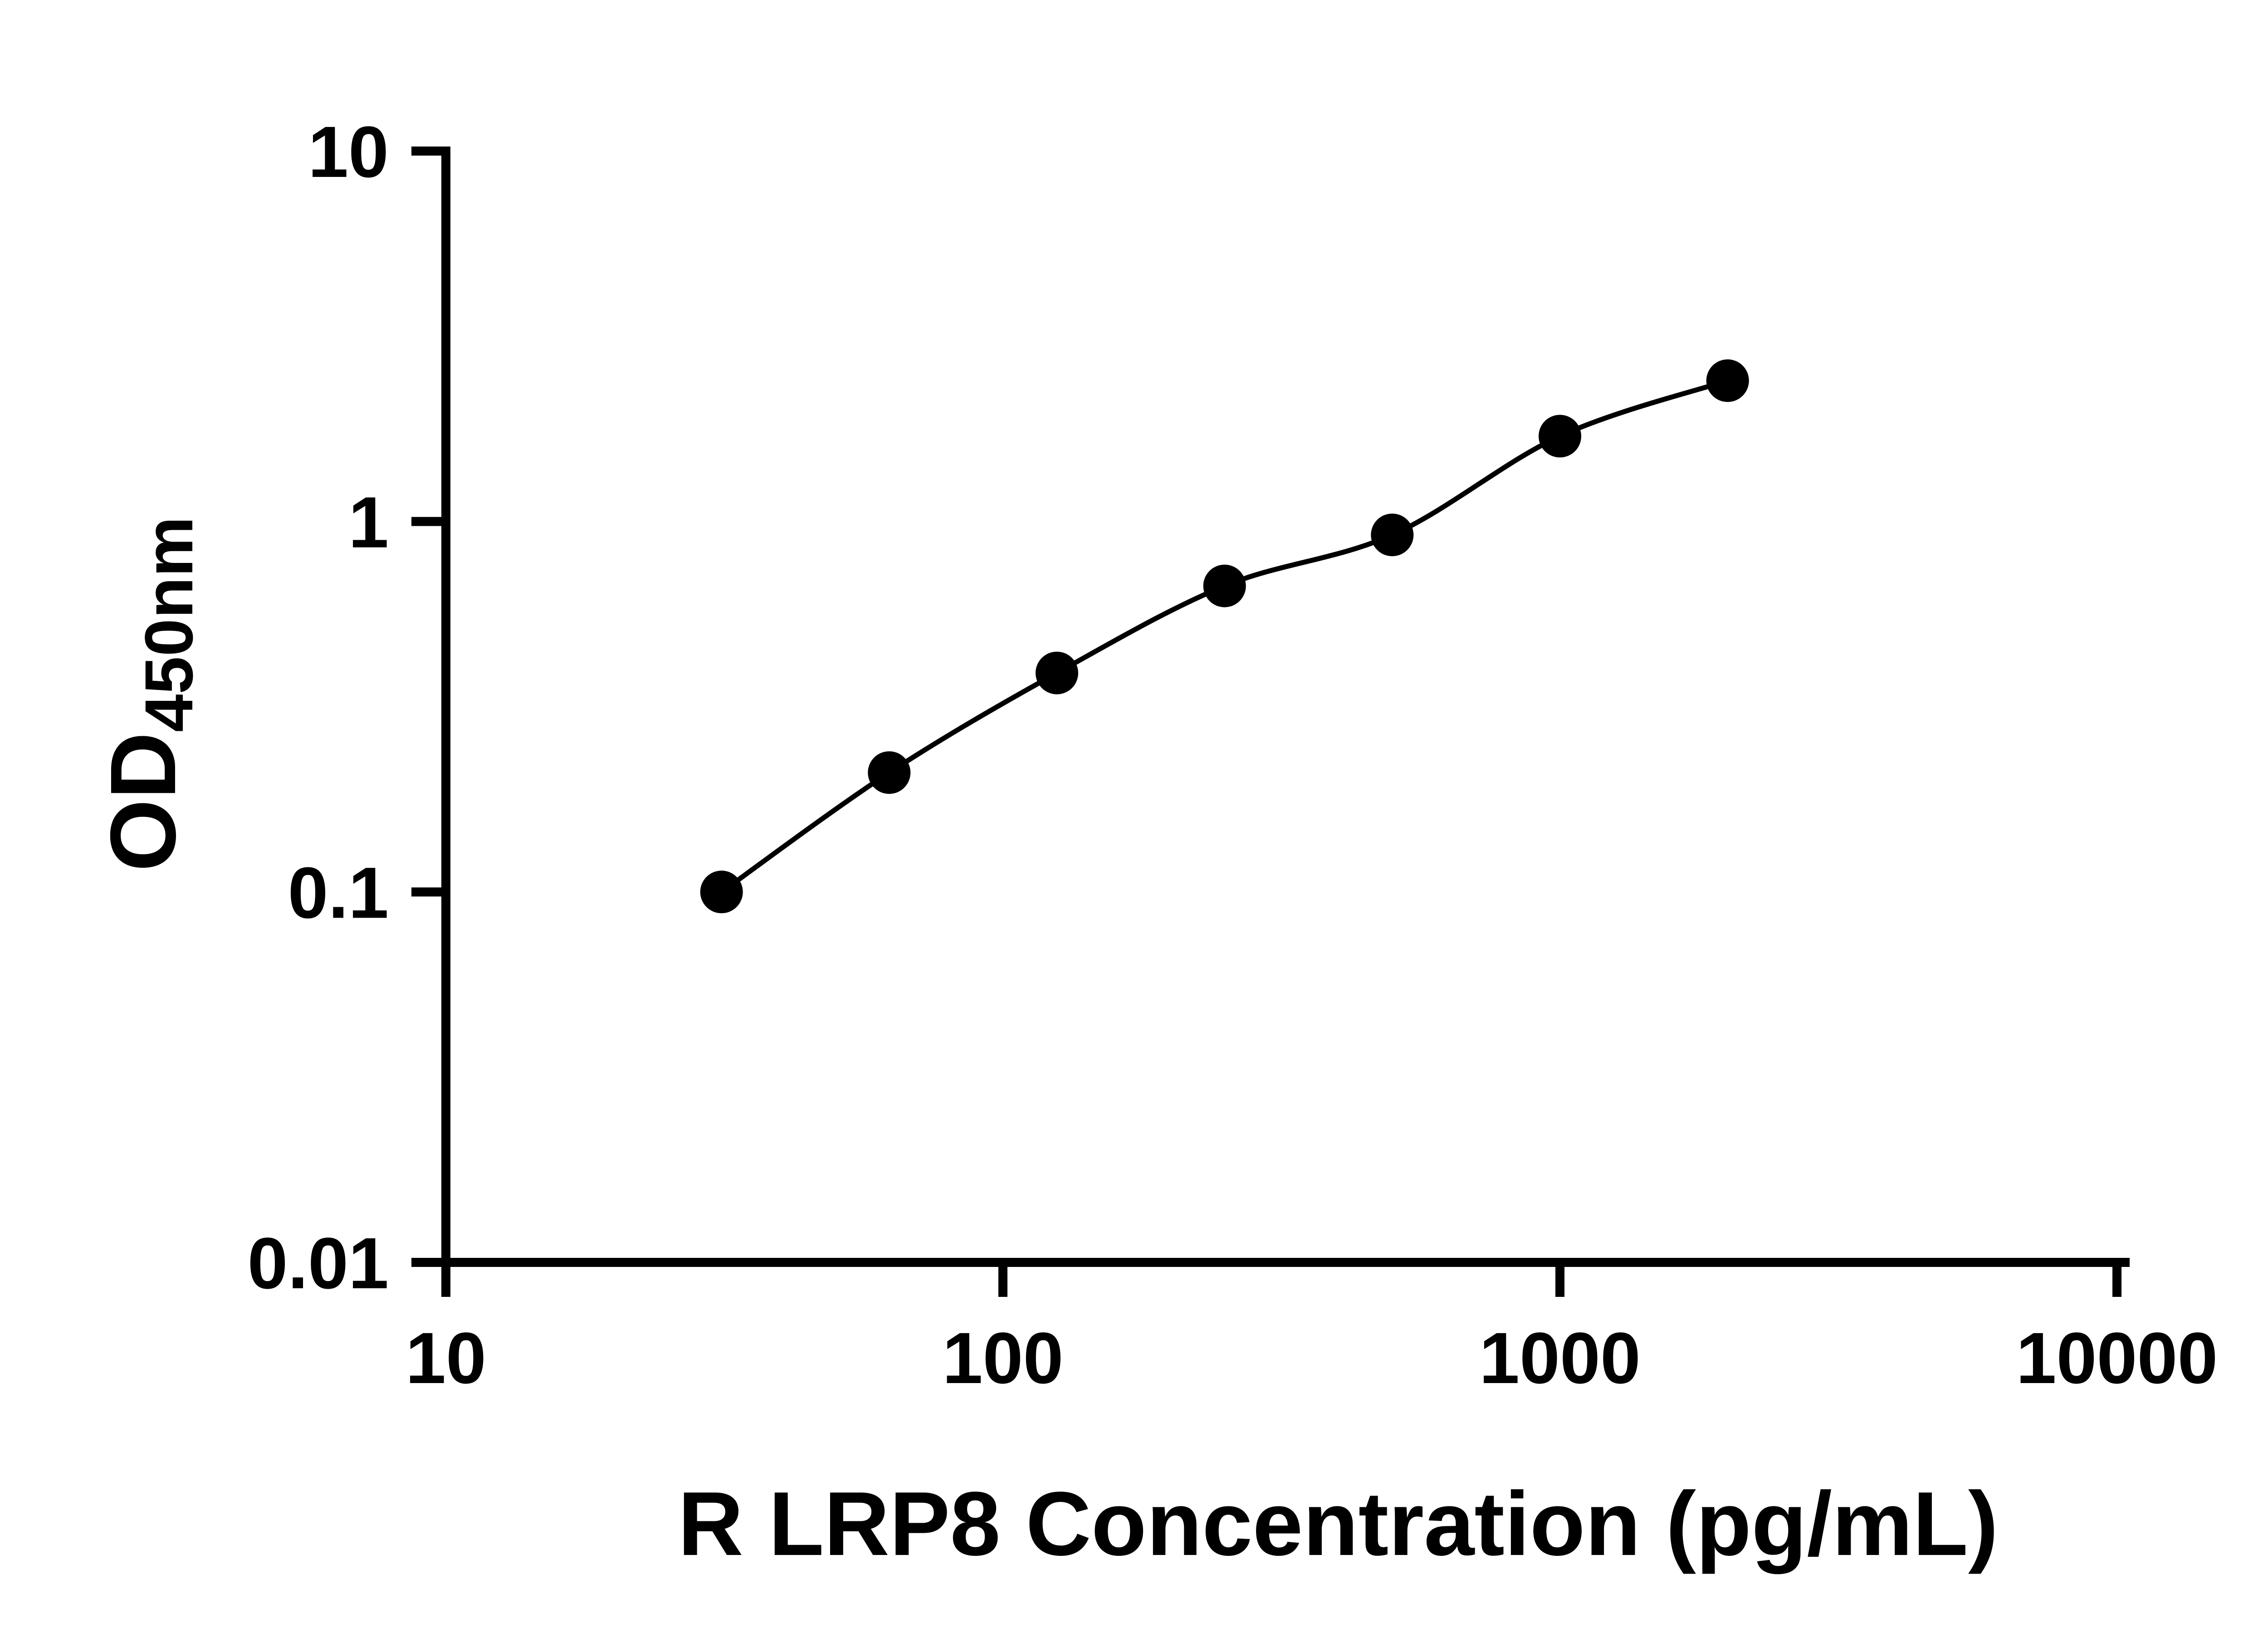  What do you see at coordinates (339, 892) in the screenshot?
I see `y-tick-label: 0.1` at bounding box center [339, 892].